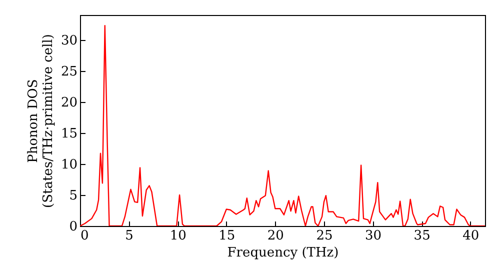 The height and width of the screenshot is (280, 500). Describe the element at coordinates (178, 236) in the screenshot. I see `x-tick-label: 10` at that location.